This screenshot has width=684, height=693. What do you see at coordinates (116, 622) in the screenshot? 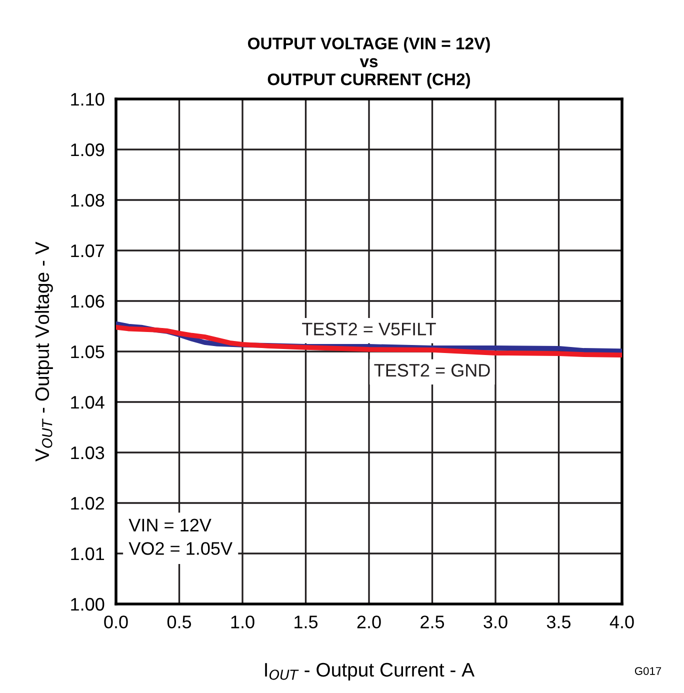
I see `x-tick-label: 0.0` at bounding box center [116, 622].